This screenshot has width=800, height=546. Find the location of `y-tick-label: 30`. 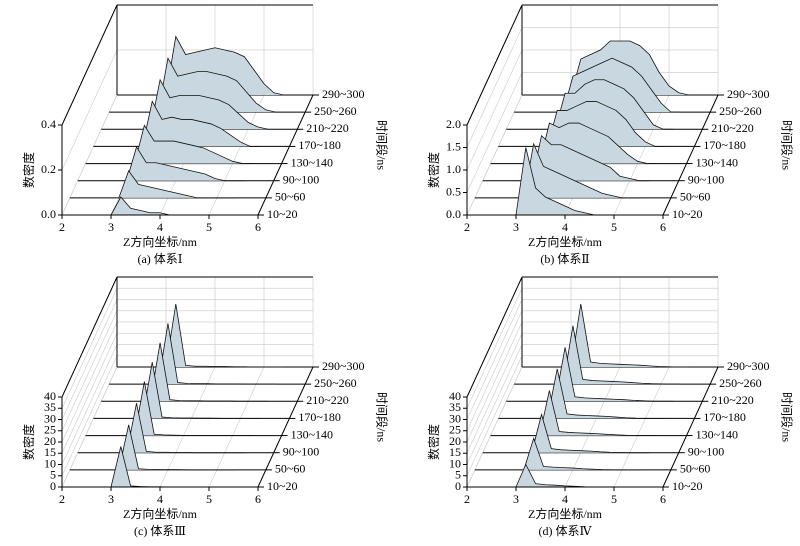

y-tick-label: 30 is located at coordinates (50, 418).